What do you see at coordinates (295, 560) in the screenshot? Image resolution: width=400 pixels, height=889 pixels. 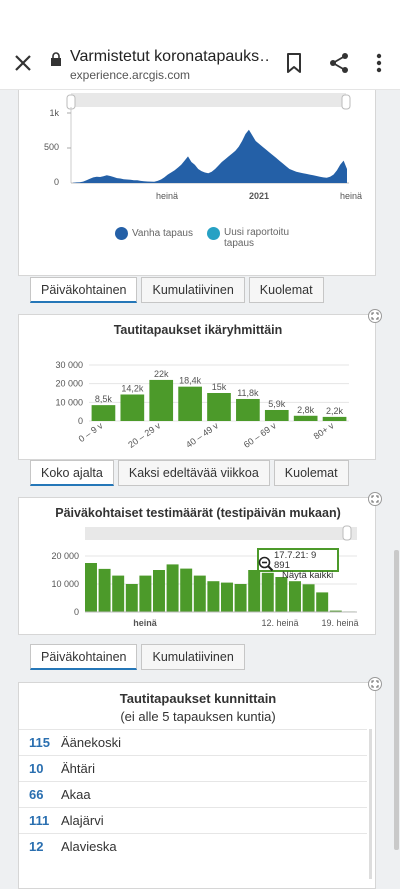 I see `tooltip-value: 17.7.21: 9 891` at bounding box center [295, 560].